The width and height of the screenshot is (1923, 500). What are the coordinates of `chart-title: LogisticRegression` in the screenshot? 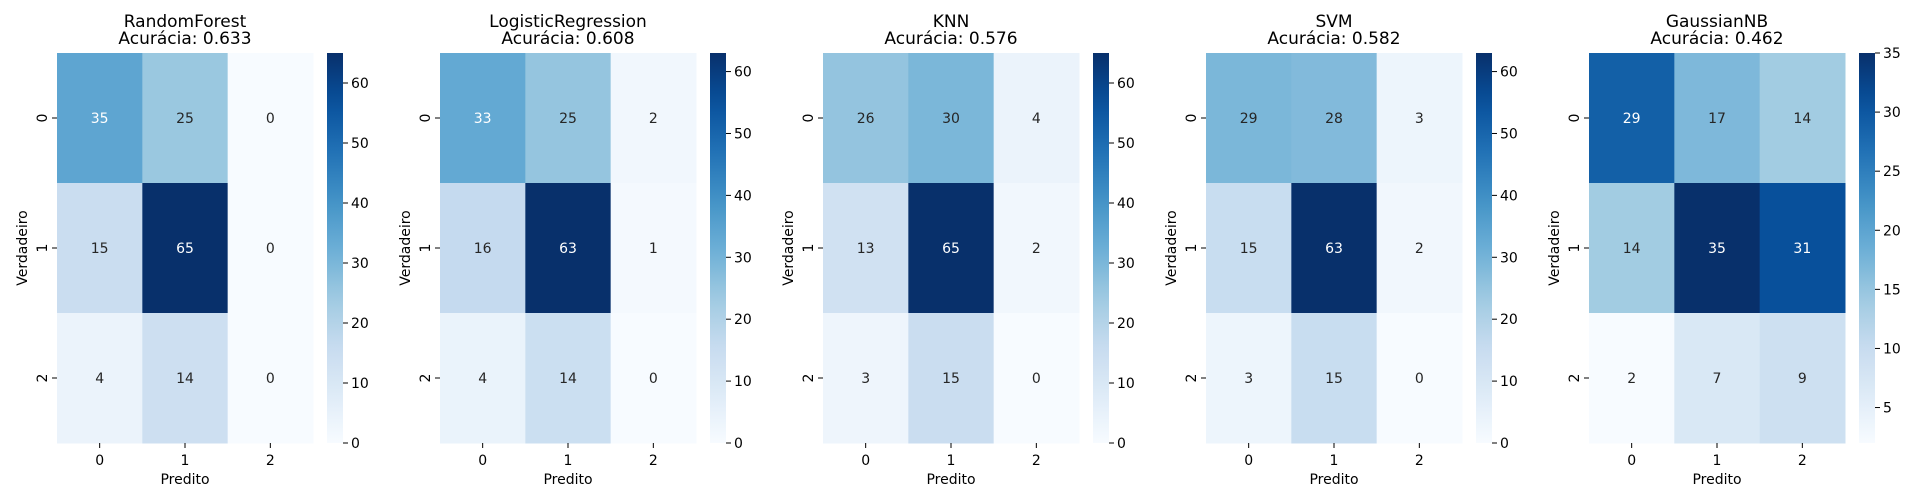 It's located at (568, 22).